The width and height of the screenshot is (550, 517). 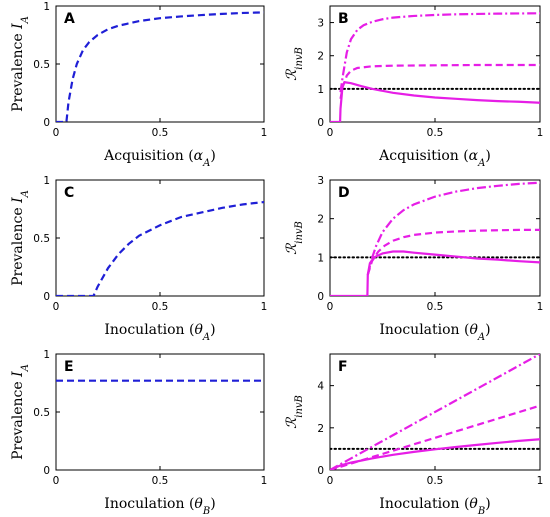 I want to click on panel-b: 0 0.5 1 0 1 2 3 B Acquisition (αA) ℛinvB, so click(x=414, y=87).